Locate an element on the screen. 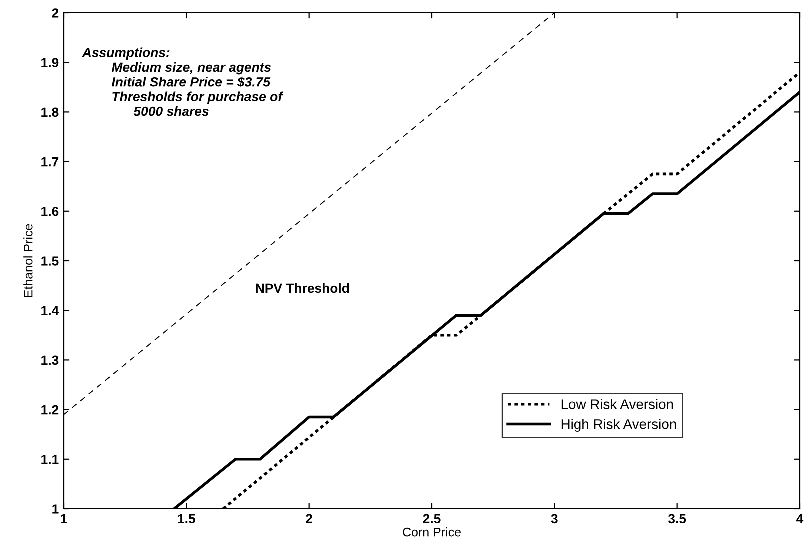  y-axis-title: Ethanol Price is located at coordinates (28, 261).